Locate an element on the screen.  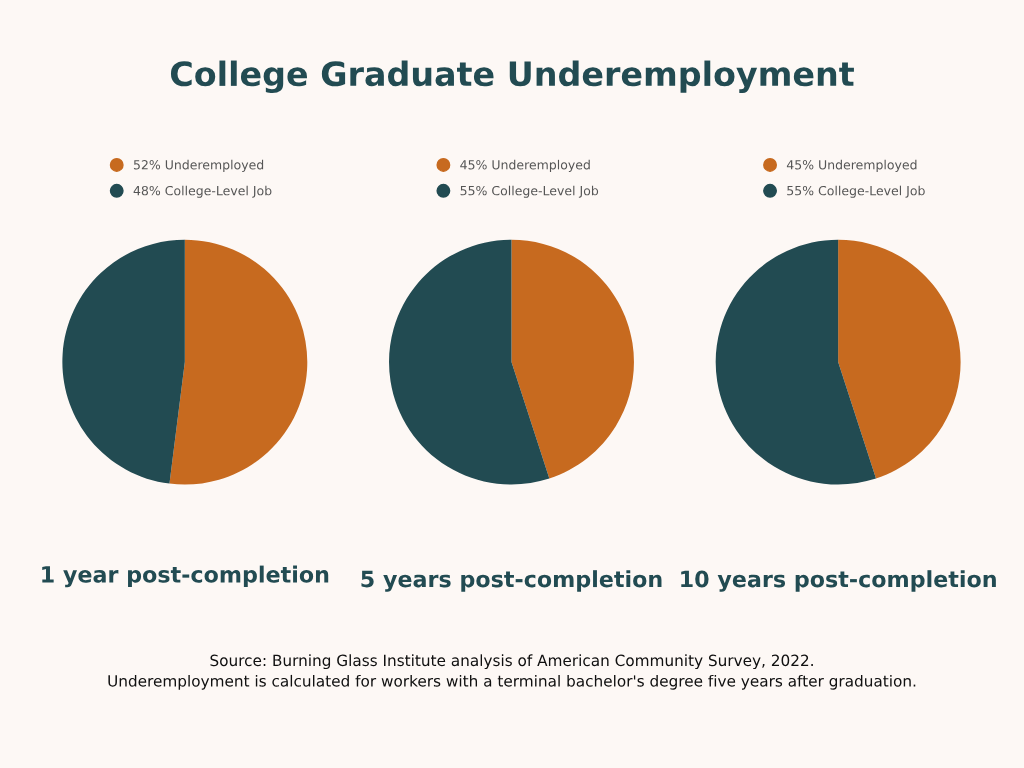
text: 1 year post-completion is located at coordinates (185, 576).